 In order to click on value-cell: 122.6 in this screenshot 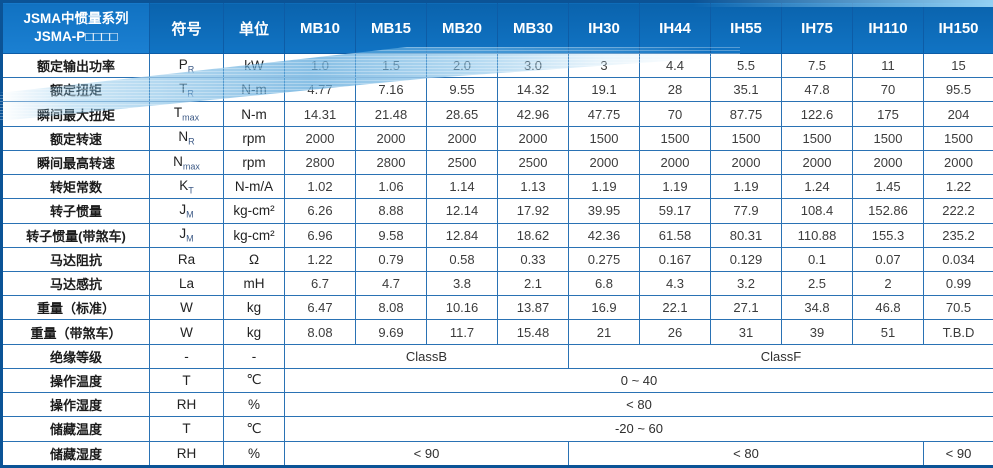, I will do `click(817, 114)`.